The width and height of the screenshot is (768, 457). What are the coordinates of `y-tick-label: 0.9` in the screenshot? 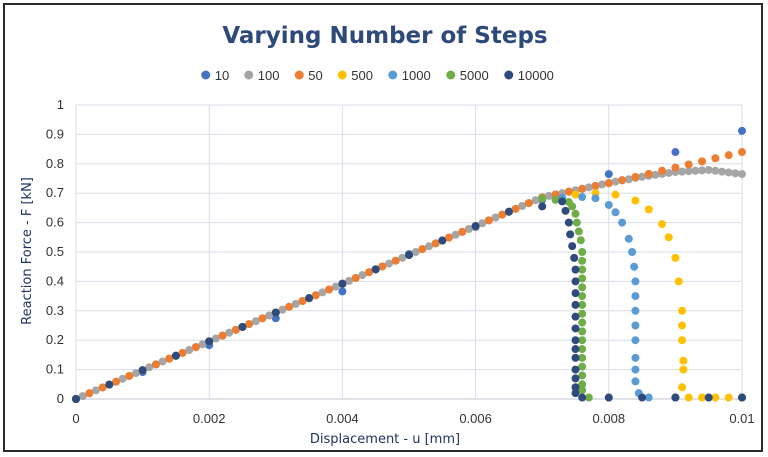 It's located at (55, 133).